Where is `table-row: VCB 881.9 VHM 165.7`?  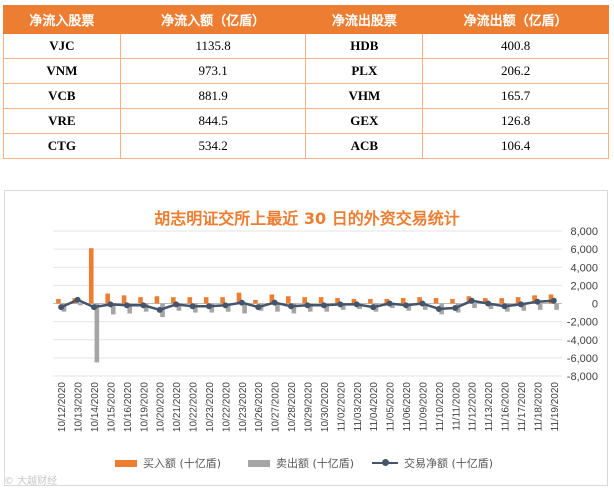 table-row: VCB 881.9 VHM 165.7 is located at coordinates (306, 96).